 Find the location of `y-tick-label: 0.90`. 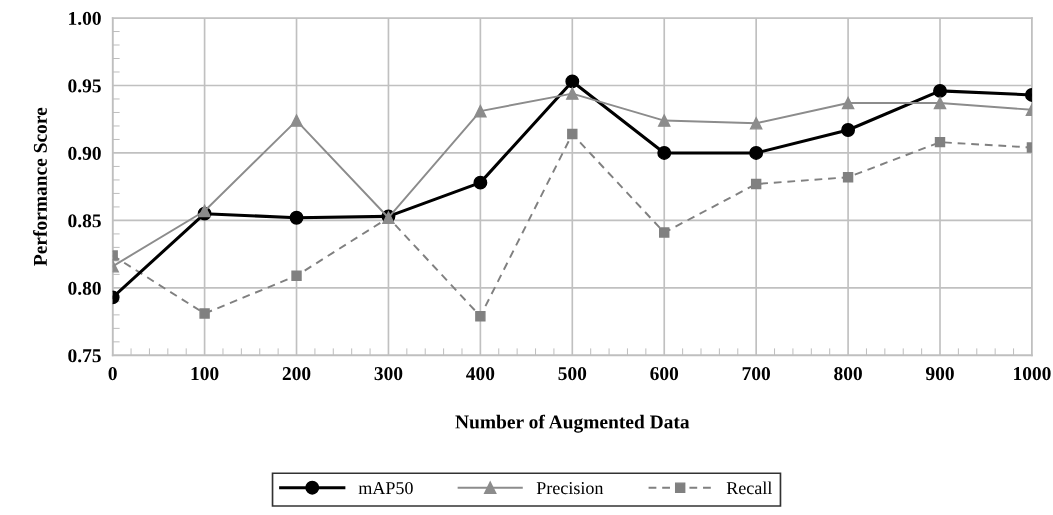

y-tick-label: 0.90 is located at coordinates (84, 153).